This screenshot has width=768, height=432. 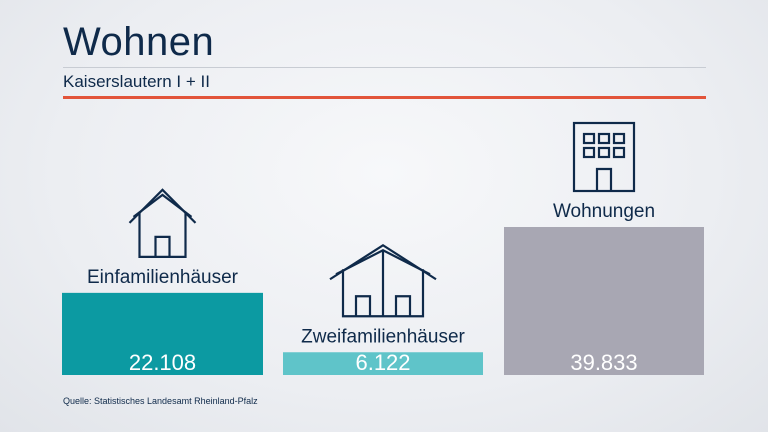 I want to click on title-divider, so click(x=384, y=67).